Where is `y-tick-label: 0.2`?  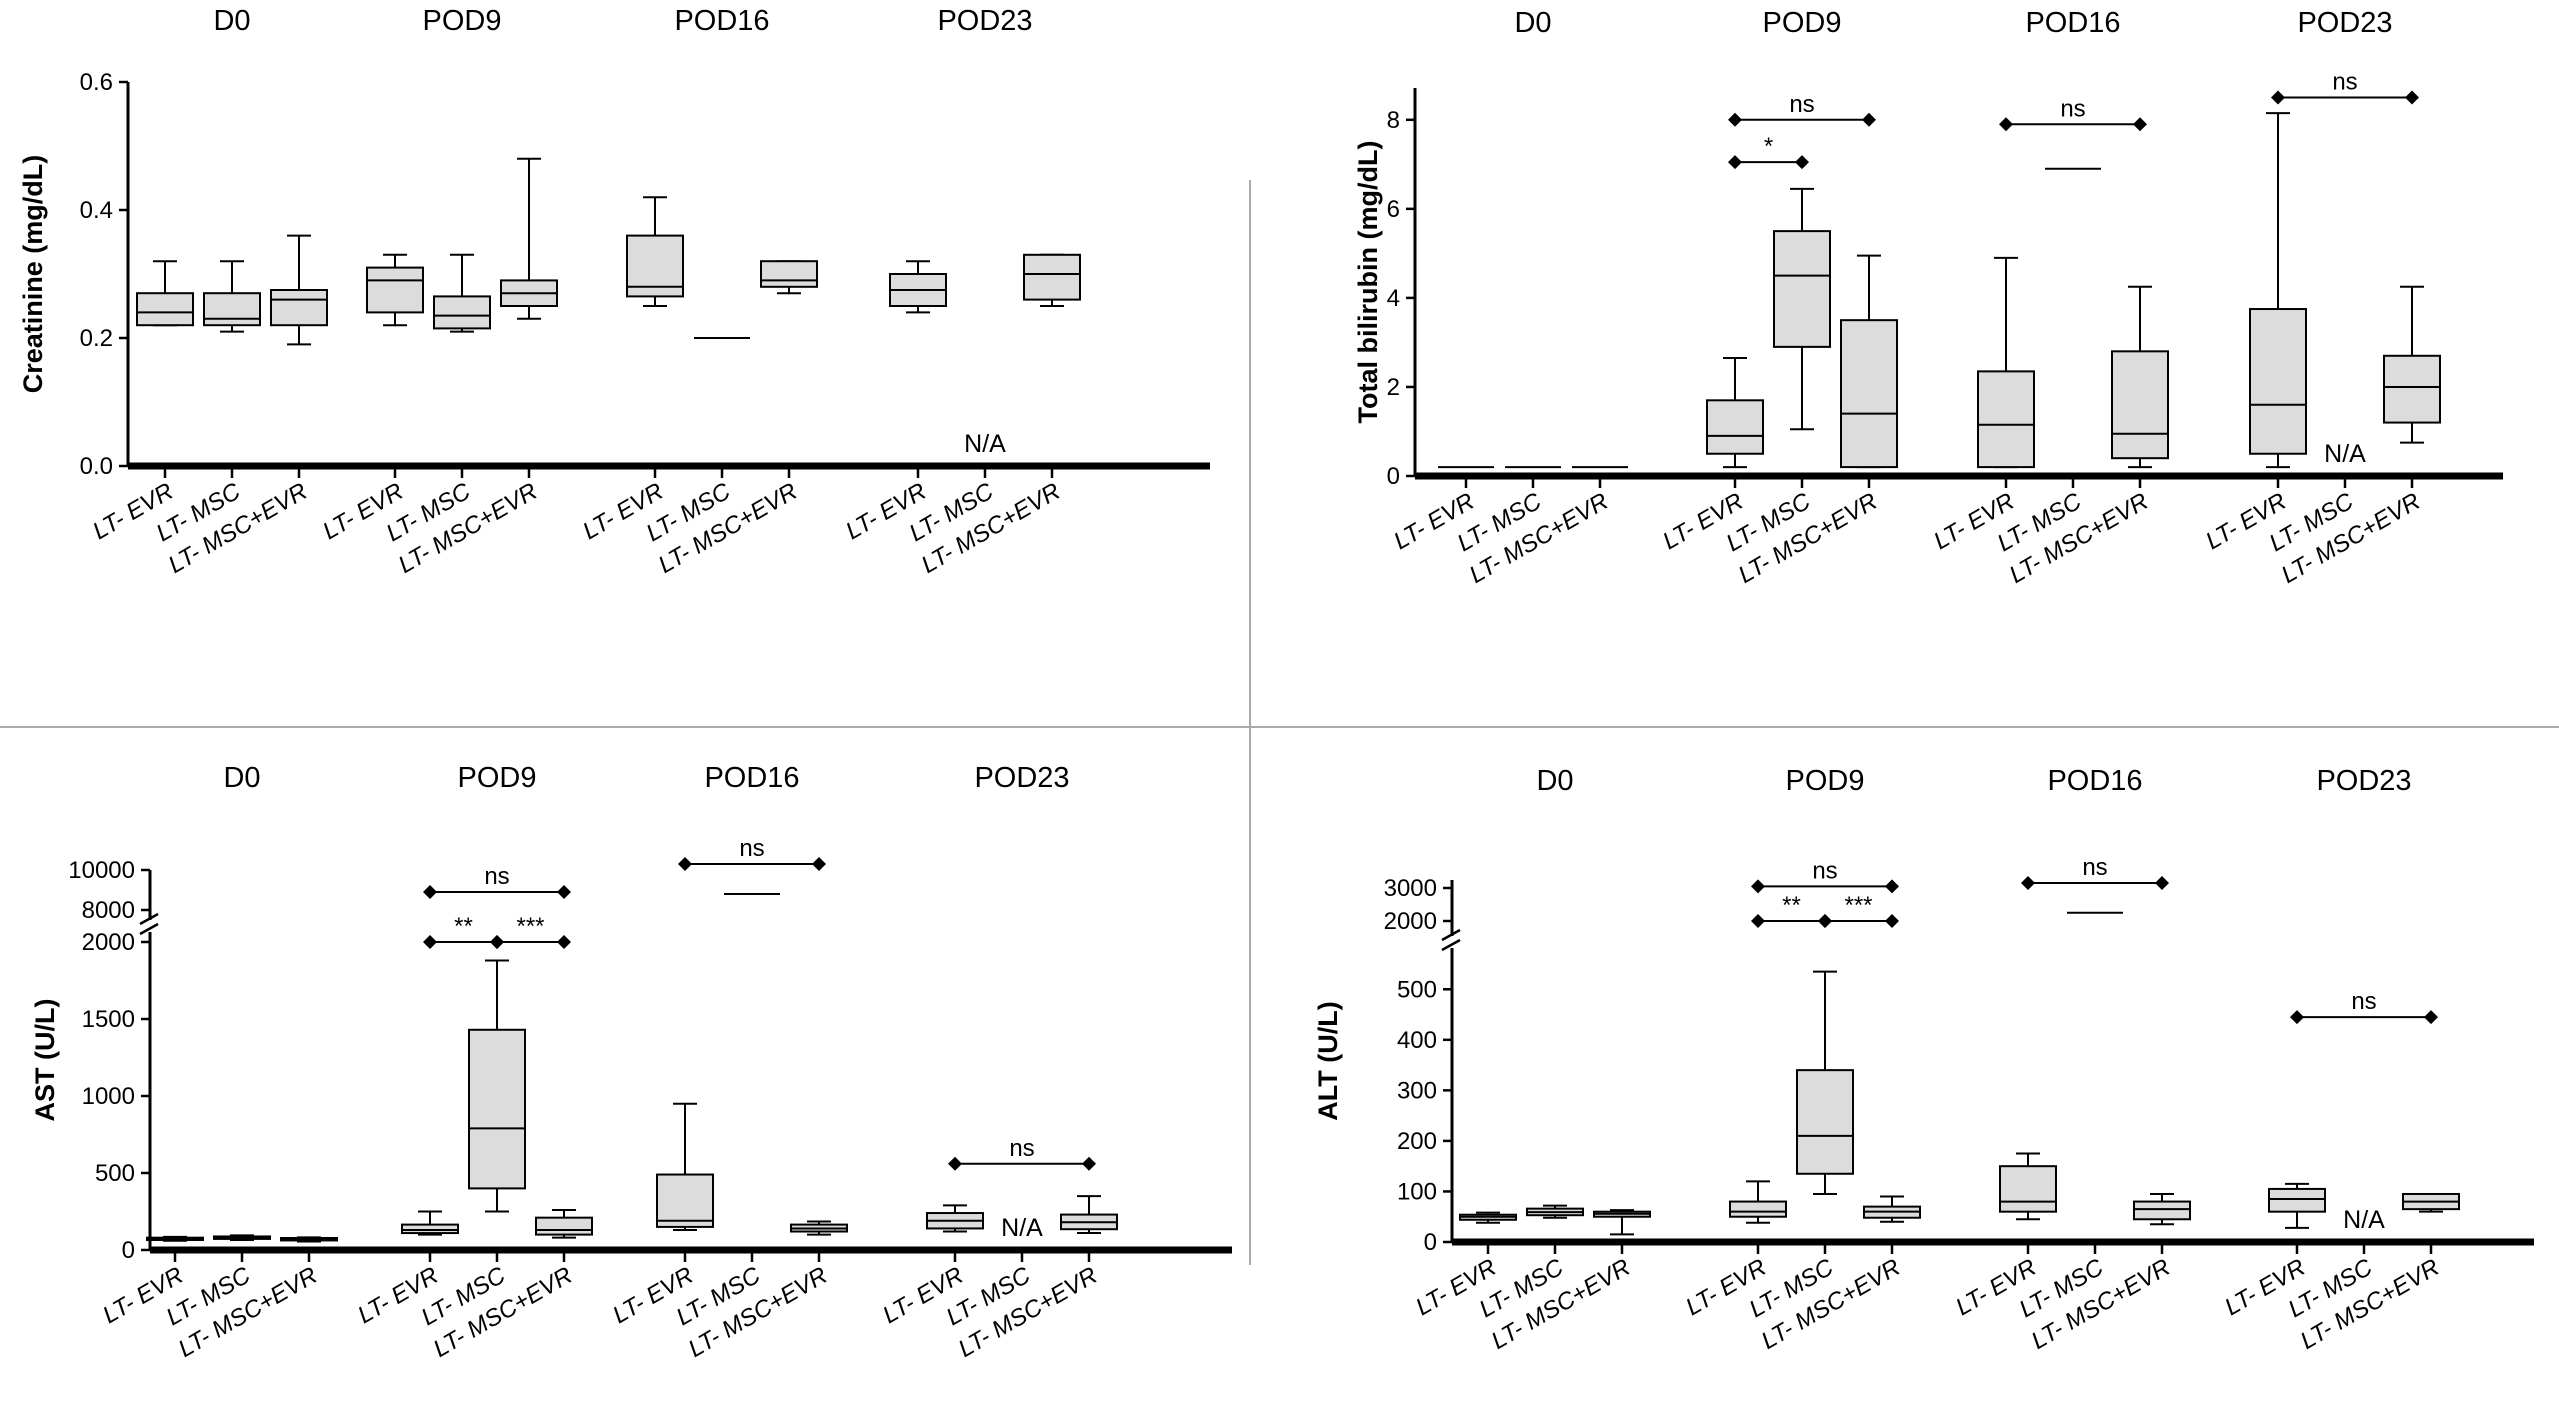 y-tick-label: 0.2 is located at coordinates (96, 338).